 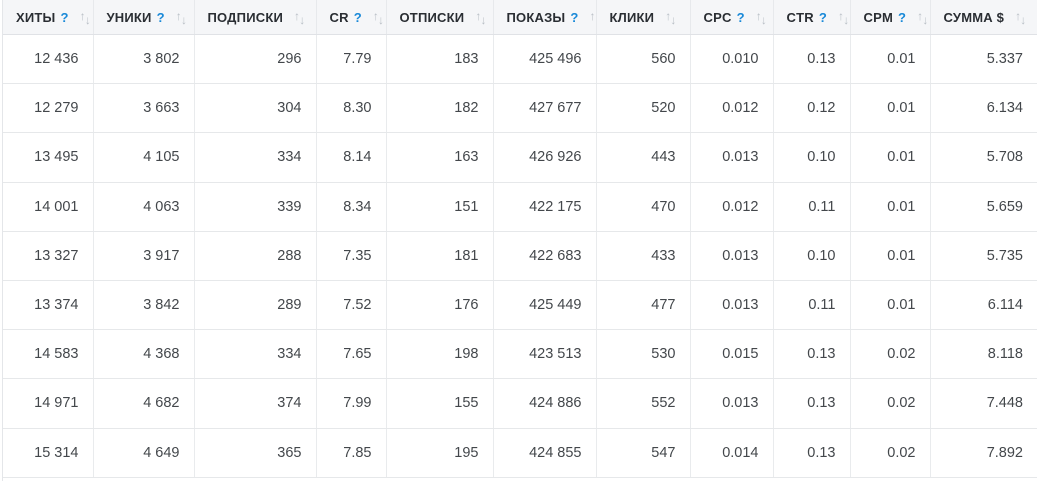 I want to click on table-cell-cr: 7.65, so click(x=351, y=354).